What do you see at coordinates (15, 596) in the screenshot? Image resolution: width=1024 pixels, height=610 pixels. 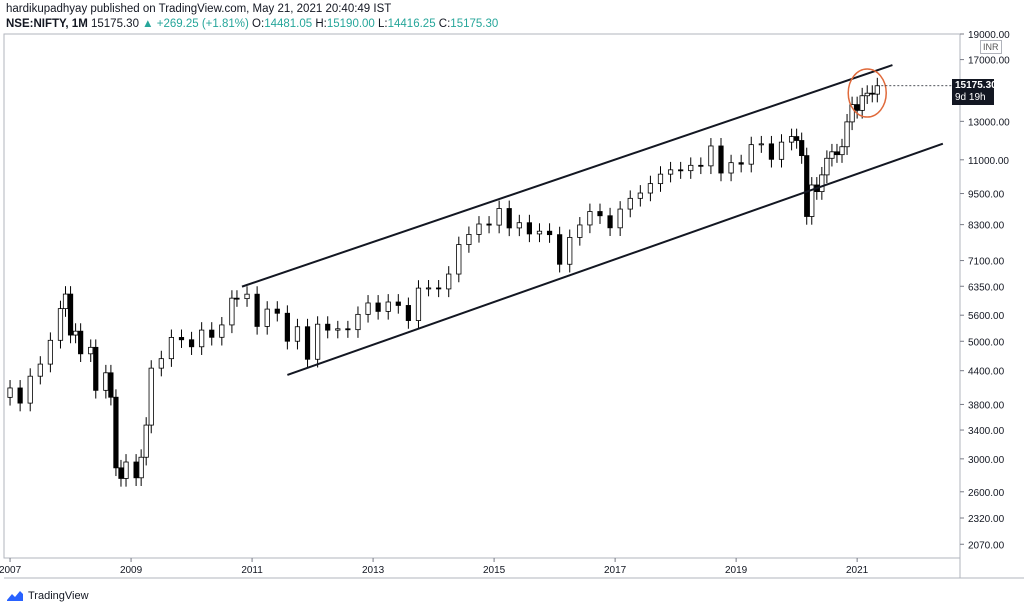 I see `tradingview-logo-icon` at bounding box center [15, 596].